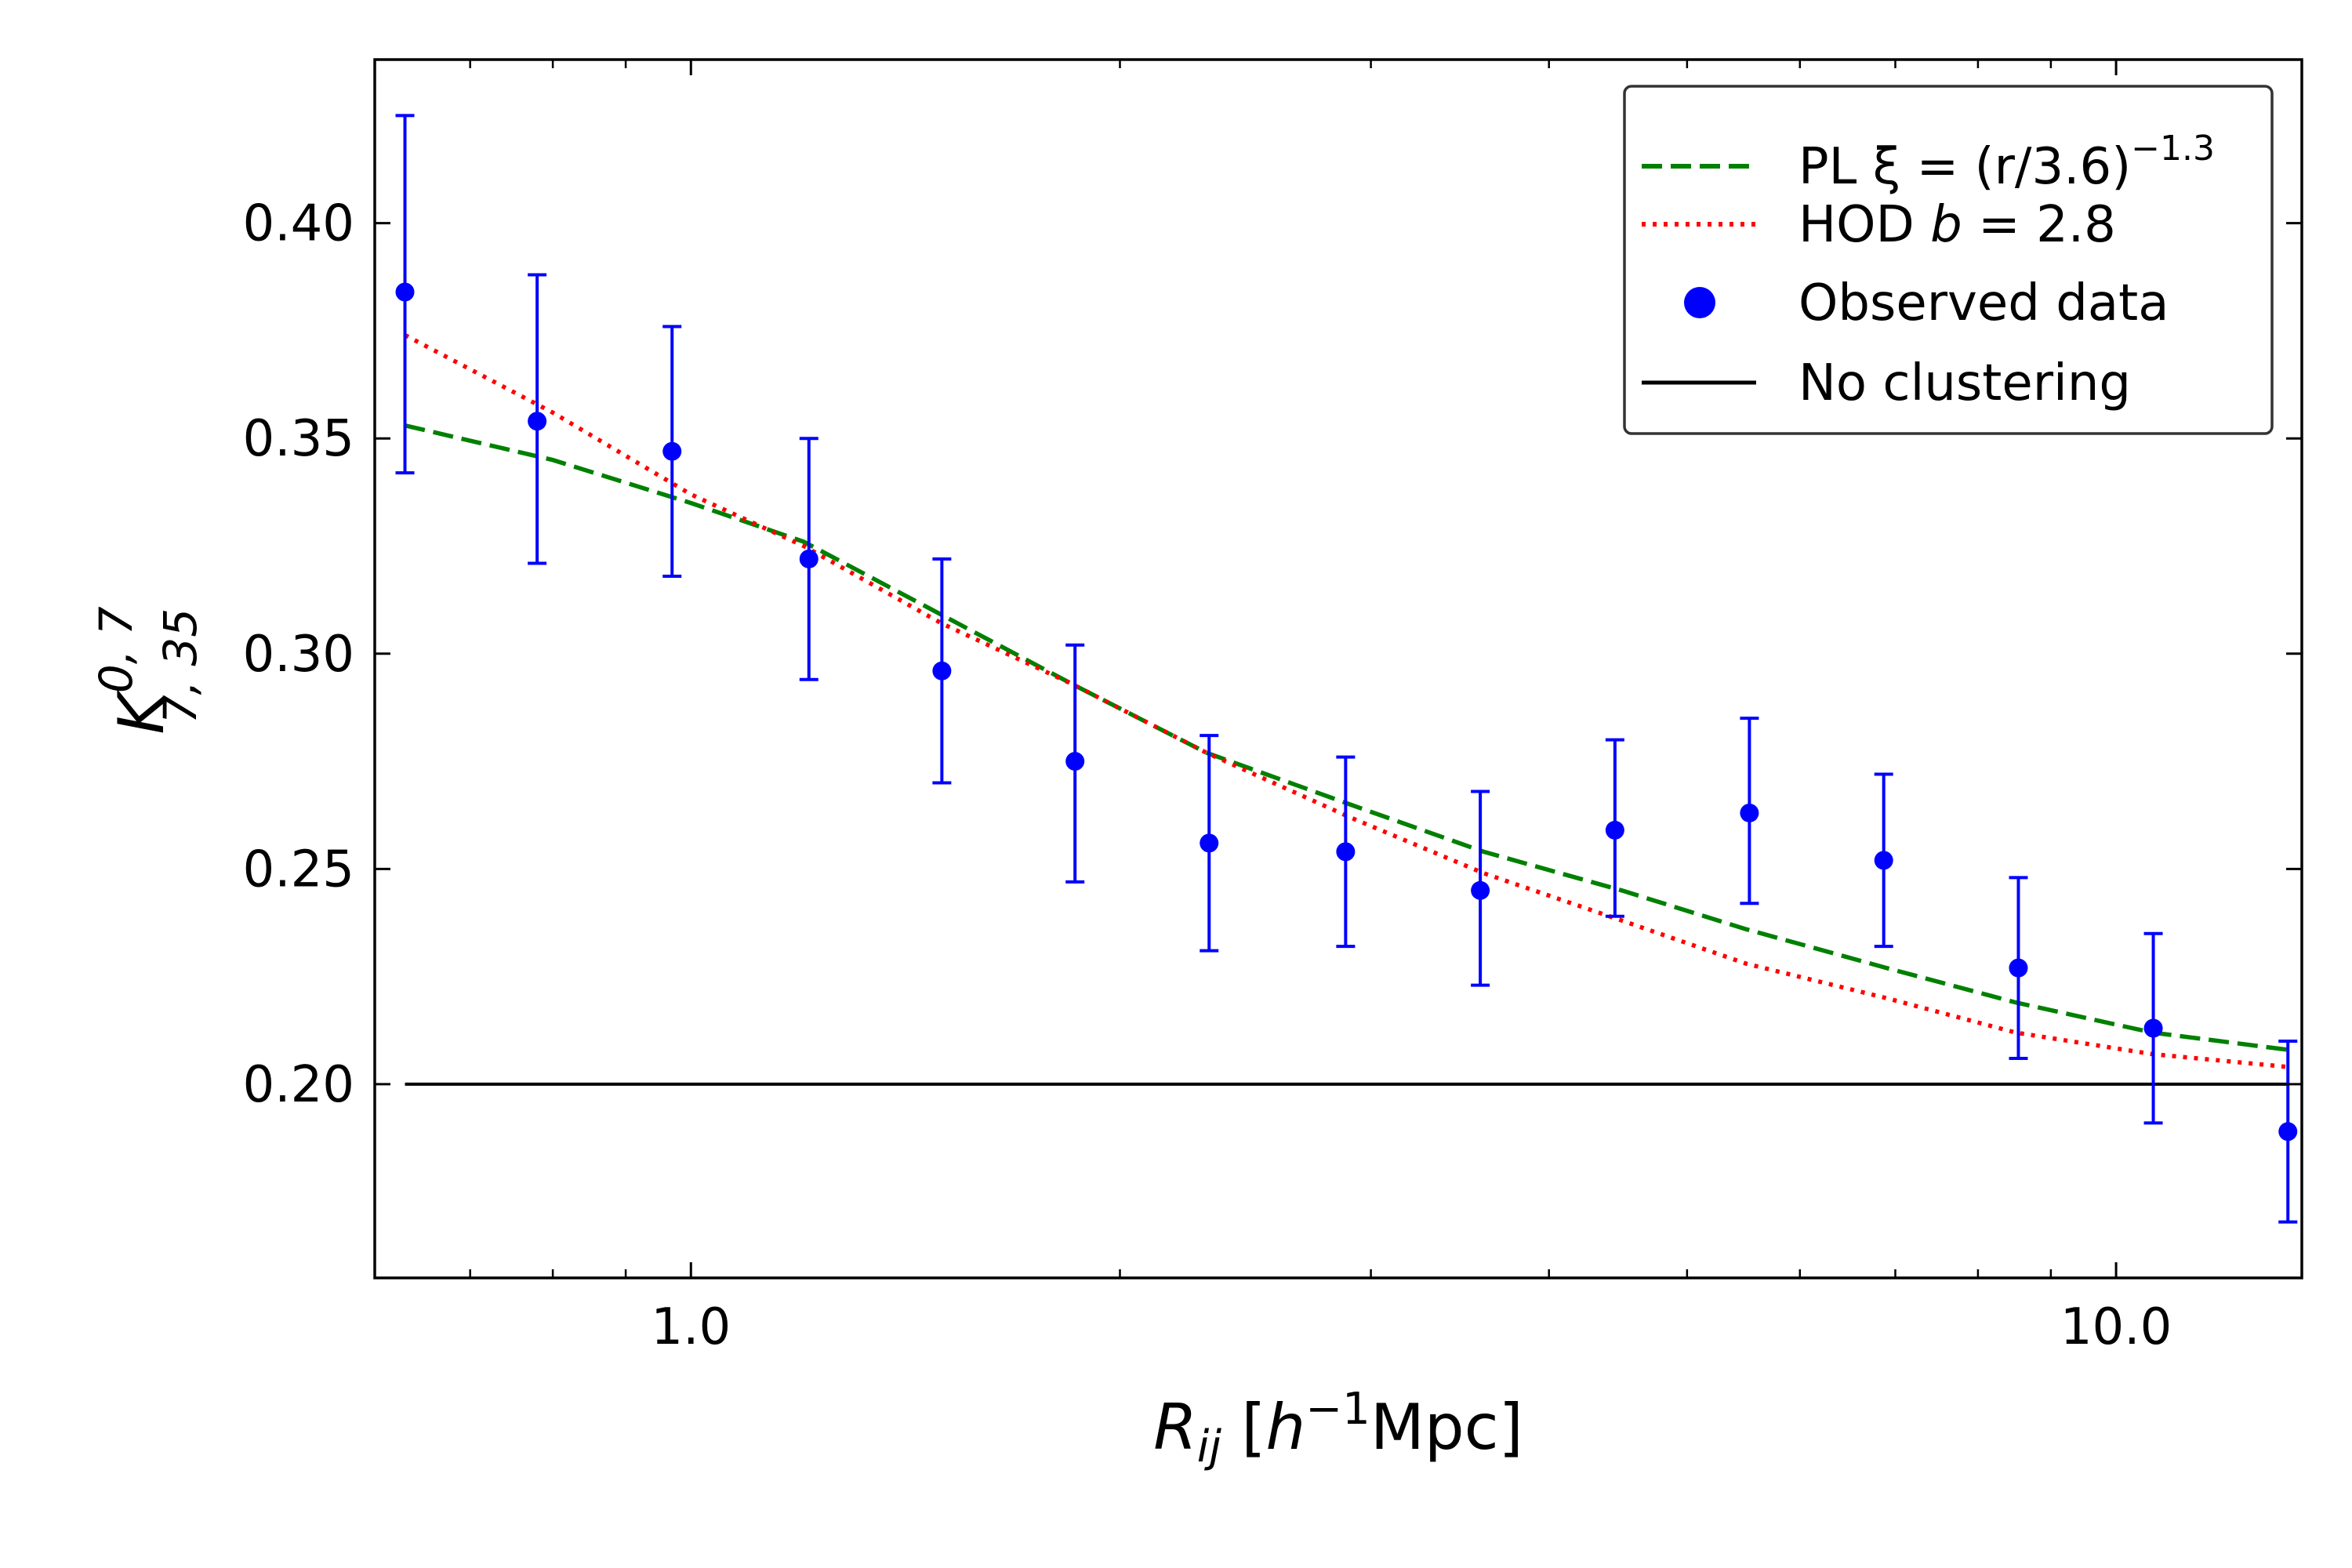 This screenshot has width=2352, height=1568. I want to click on legend-label-text: Observed data, so click(1983, 303).